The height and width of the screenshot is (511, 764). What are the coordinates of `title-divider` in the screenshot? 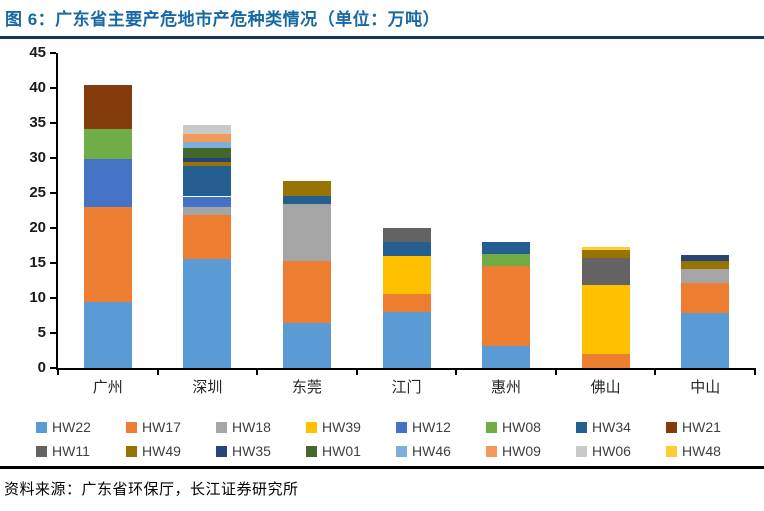 It's located at (382, 37).